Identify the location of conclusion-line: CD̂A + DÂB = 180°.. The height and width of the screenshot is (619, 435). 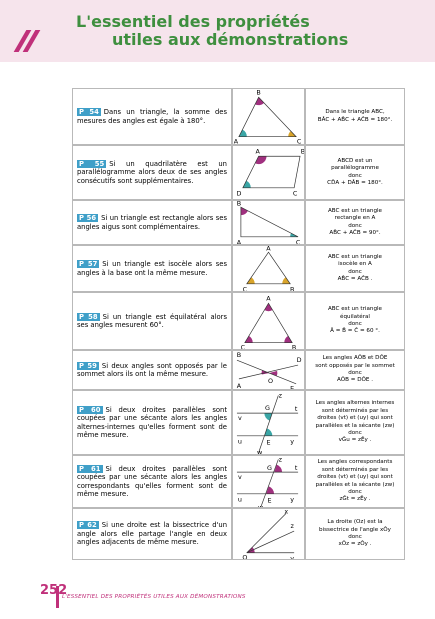
(355, 182).